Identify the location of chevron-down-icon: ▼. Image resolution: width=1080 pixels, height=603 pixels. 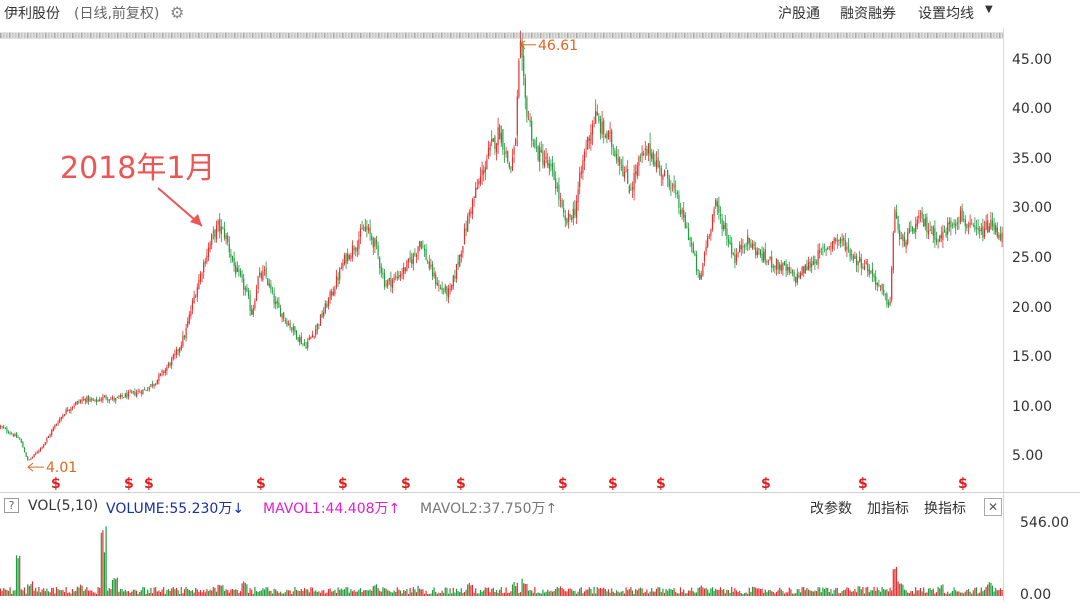
(989, 9).